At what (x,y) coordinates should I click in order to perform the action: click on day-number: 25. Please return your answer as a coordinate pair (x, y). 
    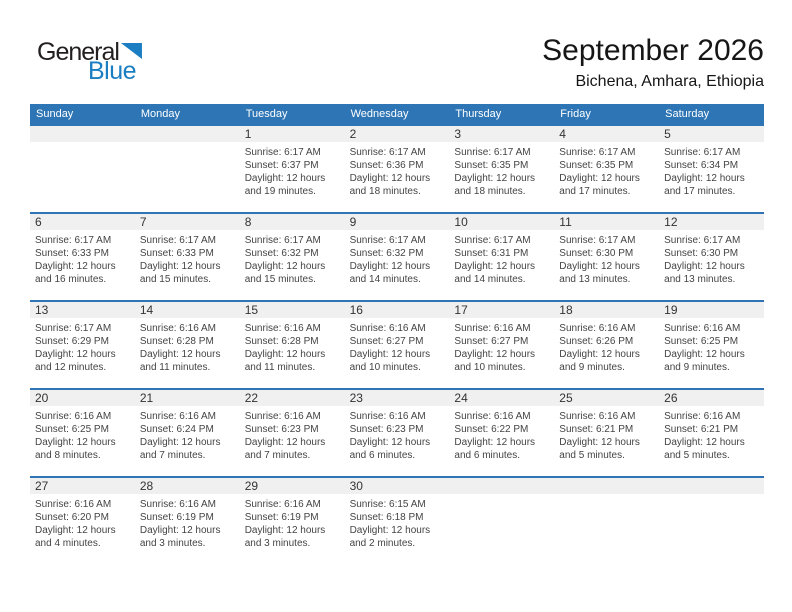
    Looking at the image, I should click on (607, 398).